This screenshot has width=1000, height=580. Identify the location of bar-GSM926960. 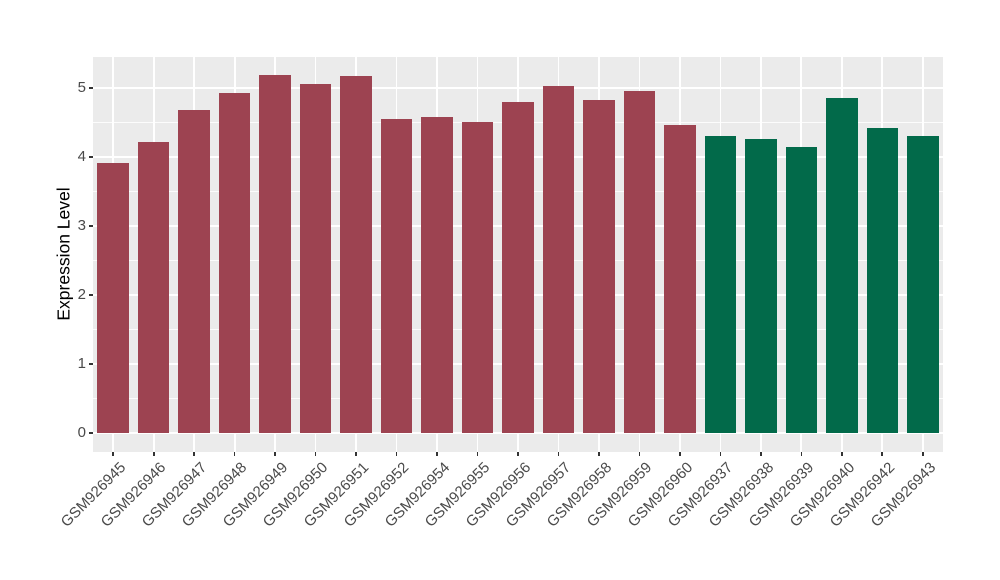
(680, 279).